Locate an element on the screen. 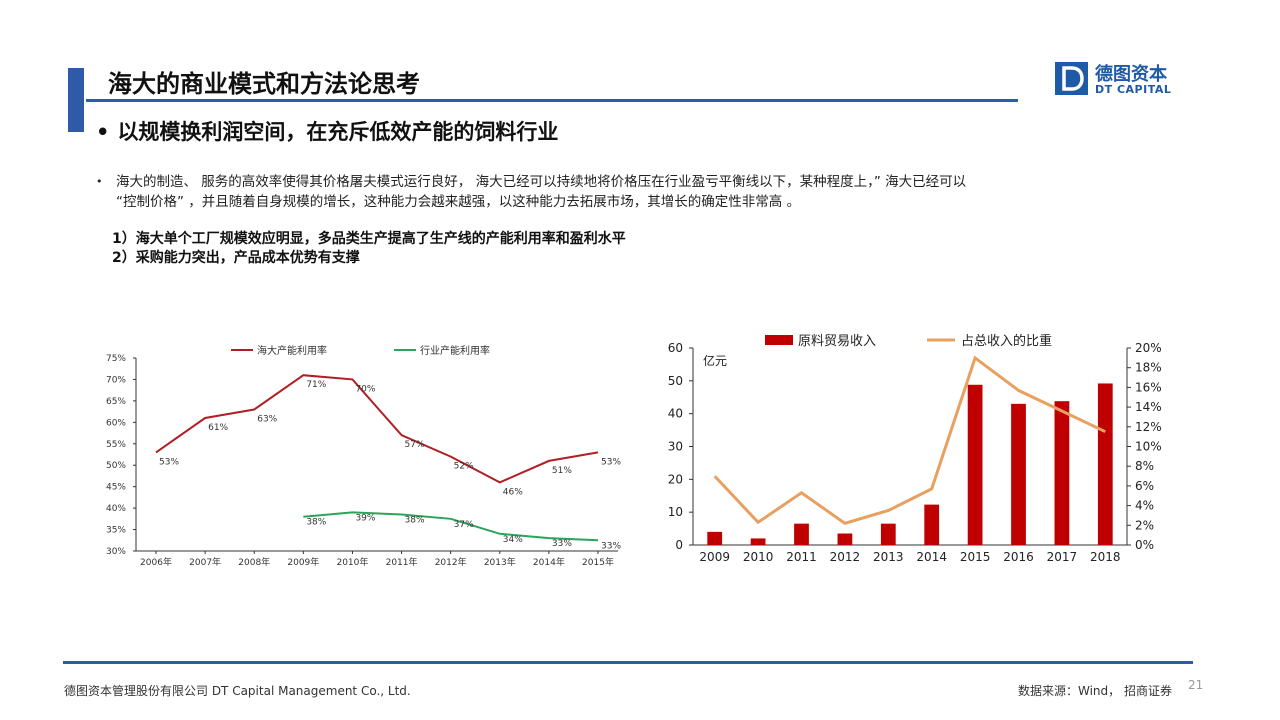  x-tick-label: 2018 is located at coordinates (1105, 557).